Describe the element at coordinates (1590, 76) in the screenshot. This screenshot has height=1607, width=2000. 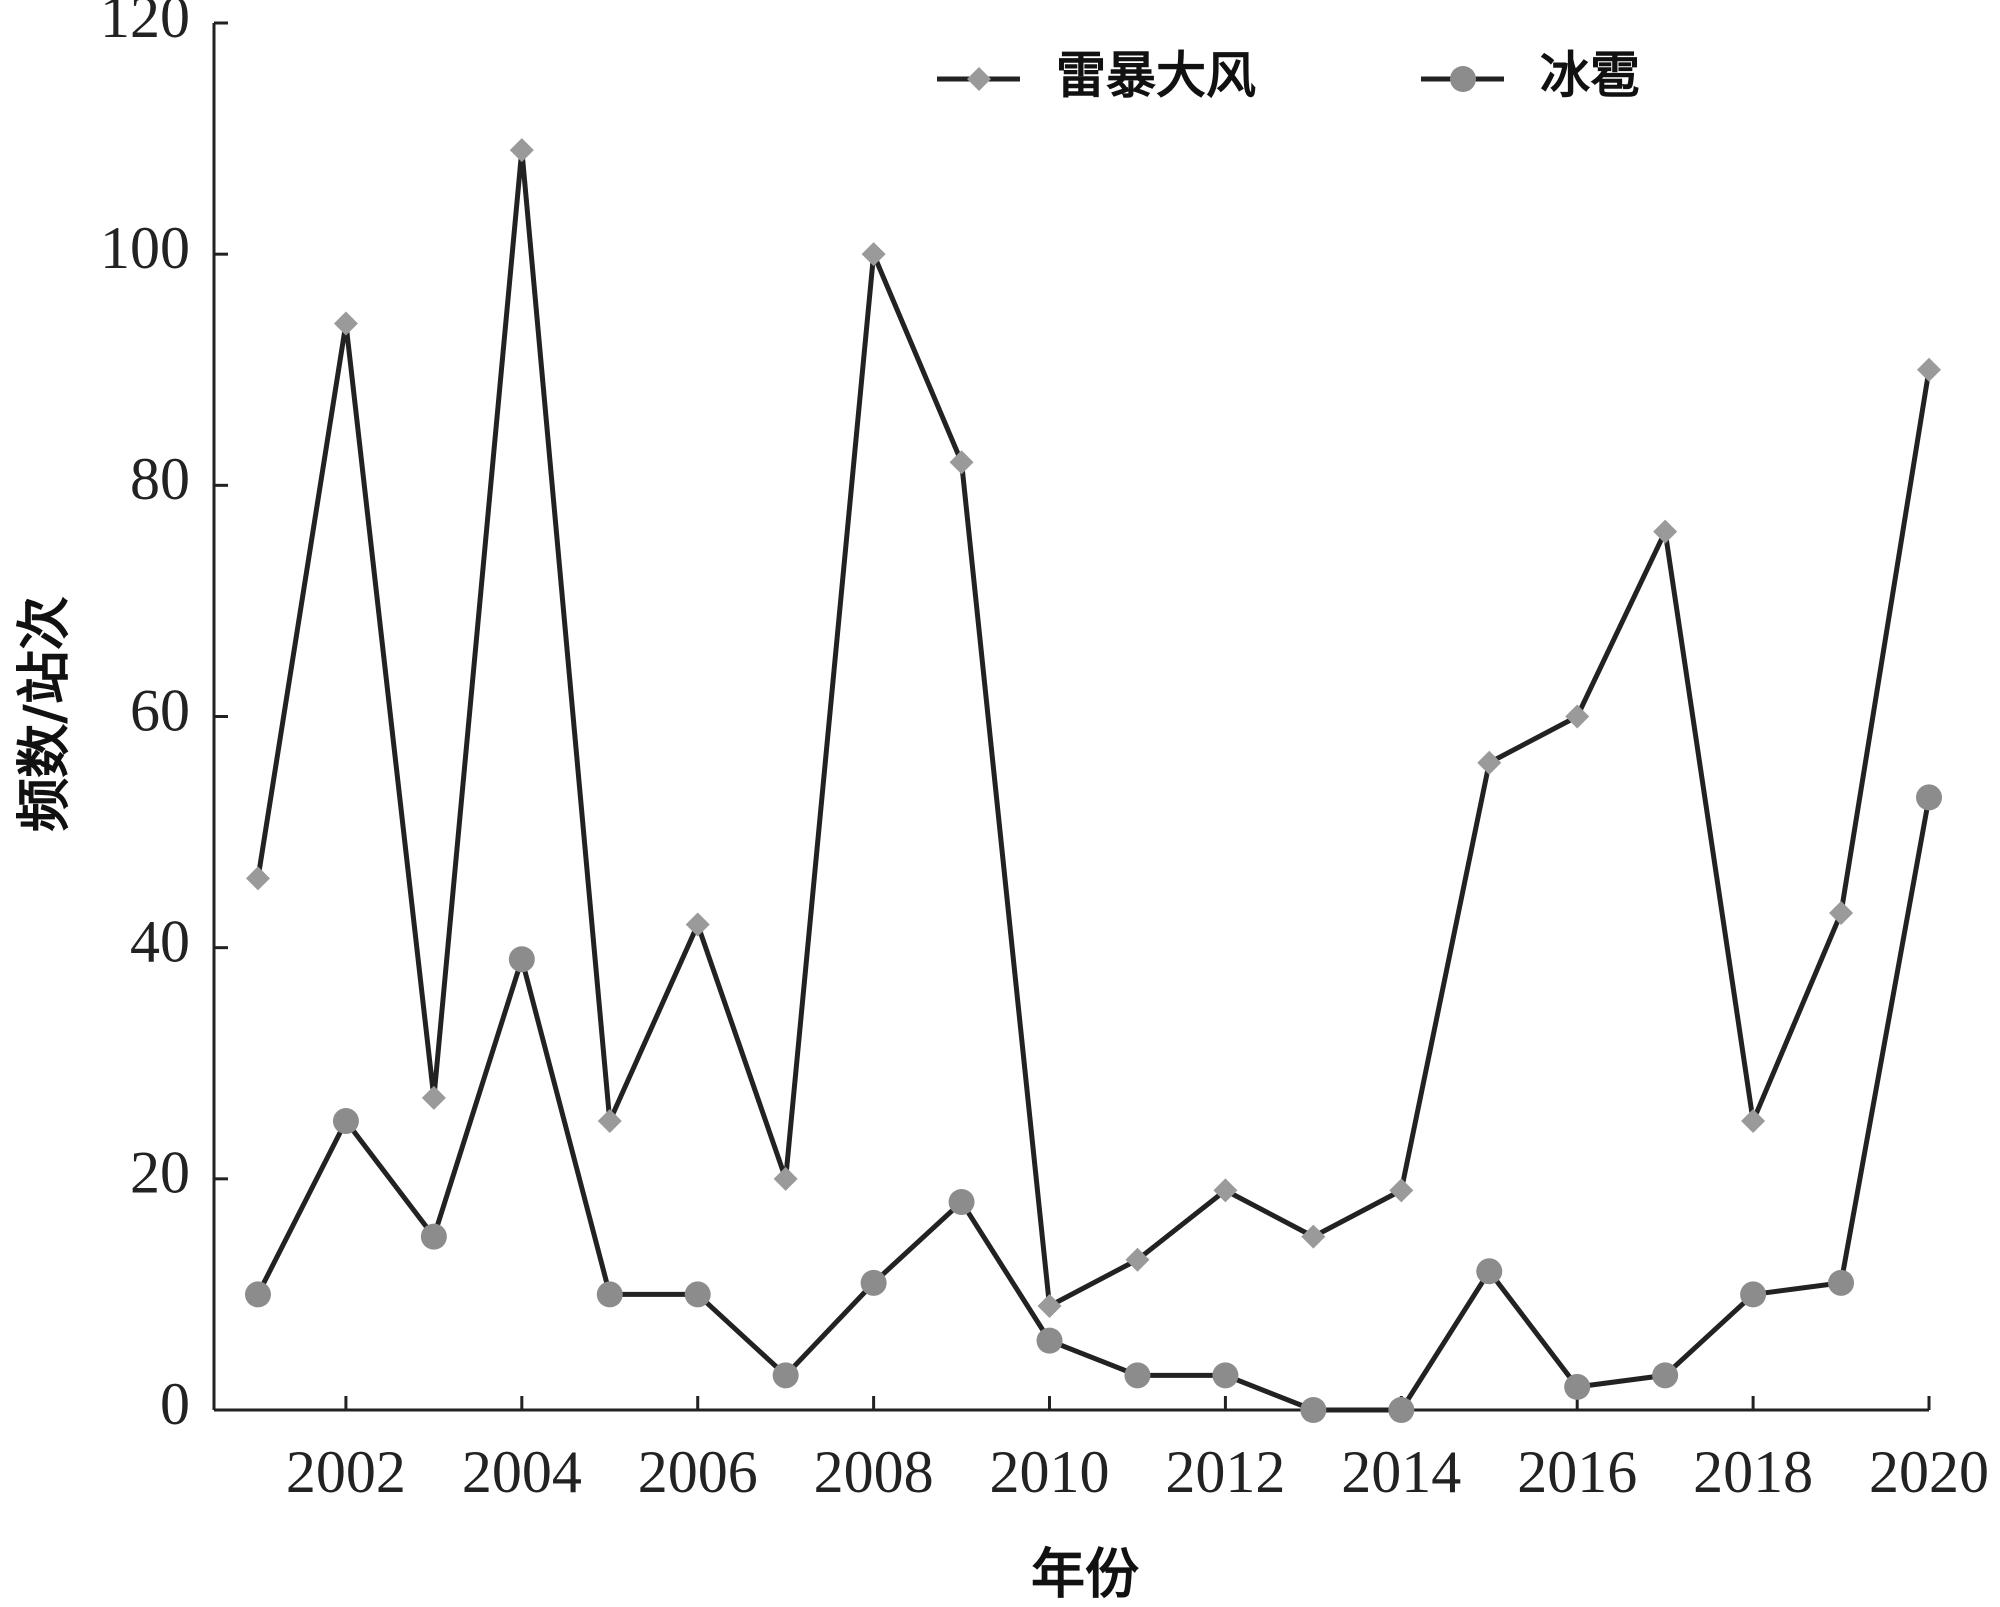
I see `legend-label: 冰雹` at that location.